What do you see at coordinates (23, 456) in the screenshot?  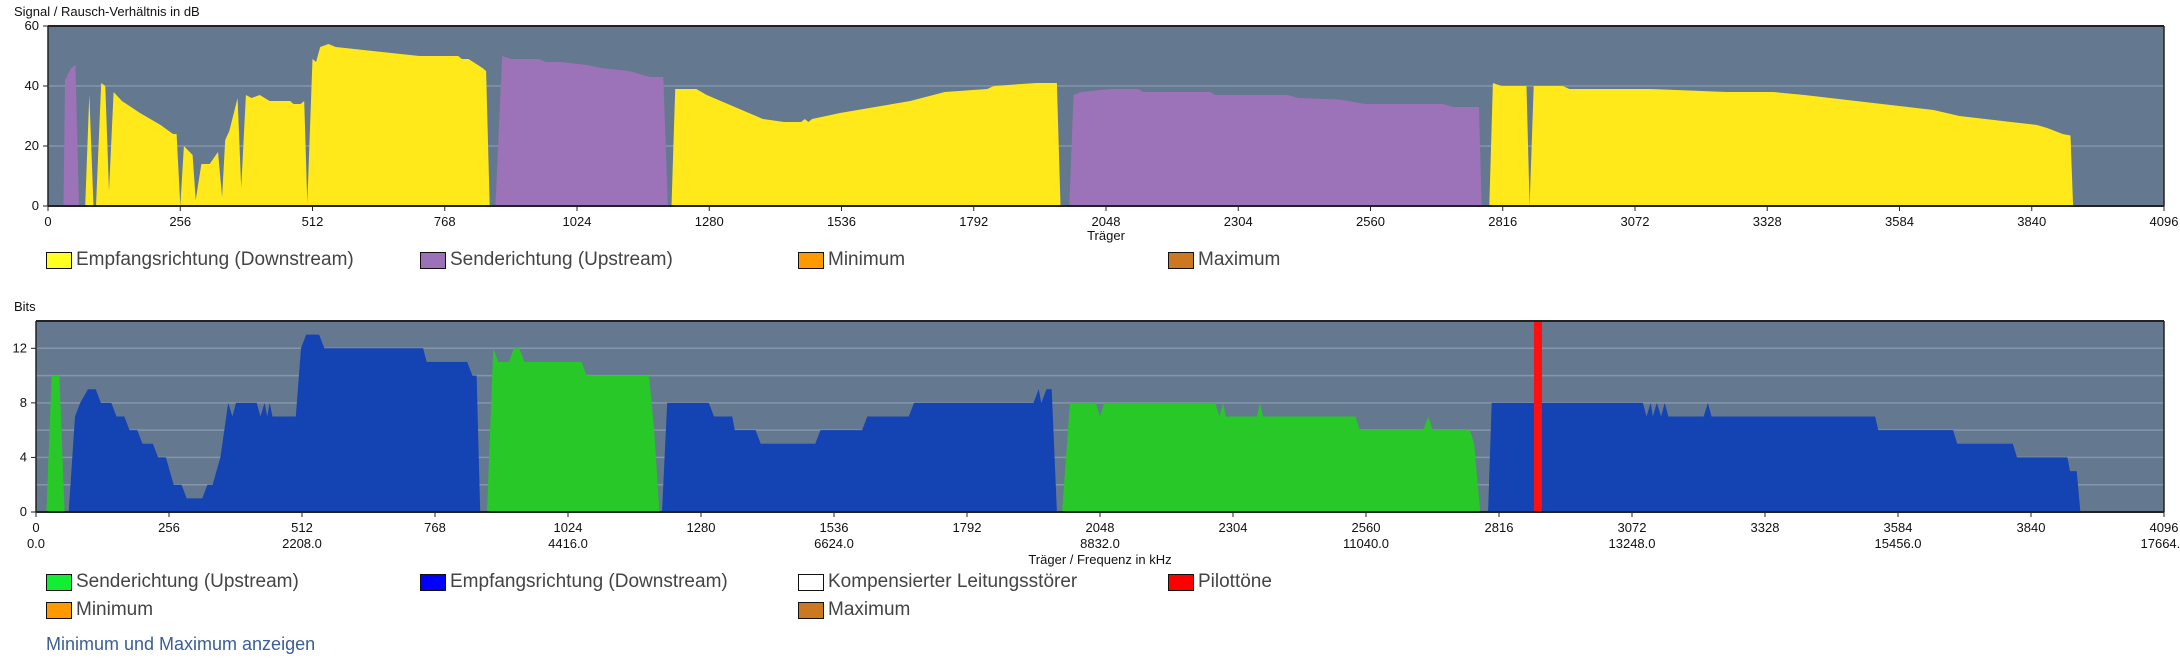 I see `y-tick-label: 4` at bounding box center [23, 456].